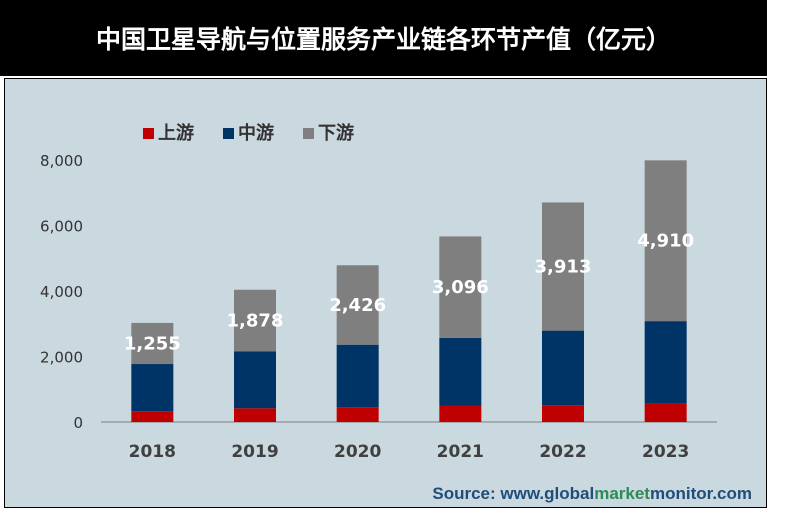 The height and width of the screenshot is (514, 794). I want to click on bar-midstream-2020, so click(357, 376).